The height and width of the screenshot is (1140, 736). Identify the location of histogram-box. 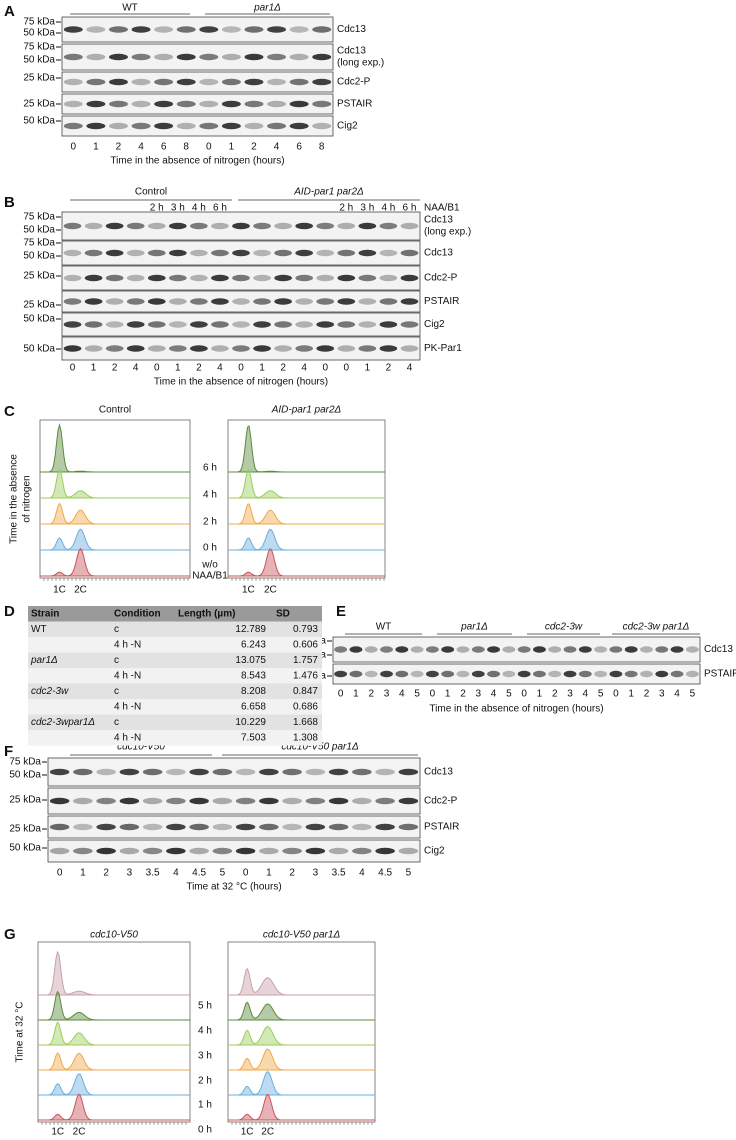
(301, 1032).